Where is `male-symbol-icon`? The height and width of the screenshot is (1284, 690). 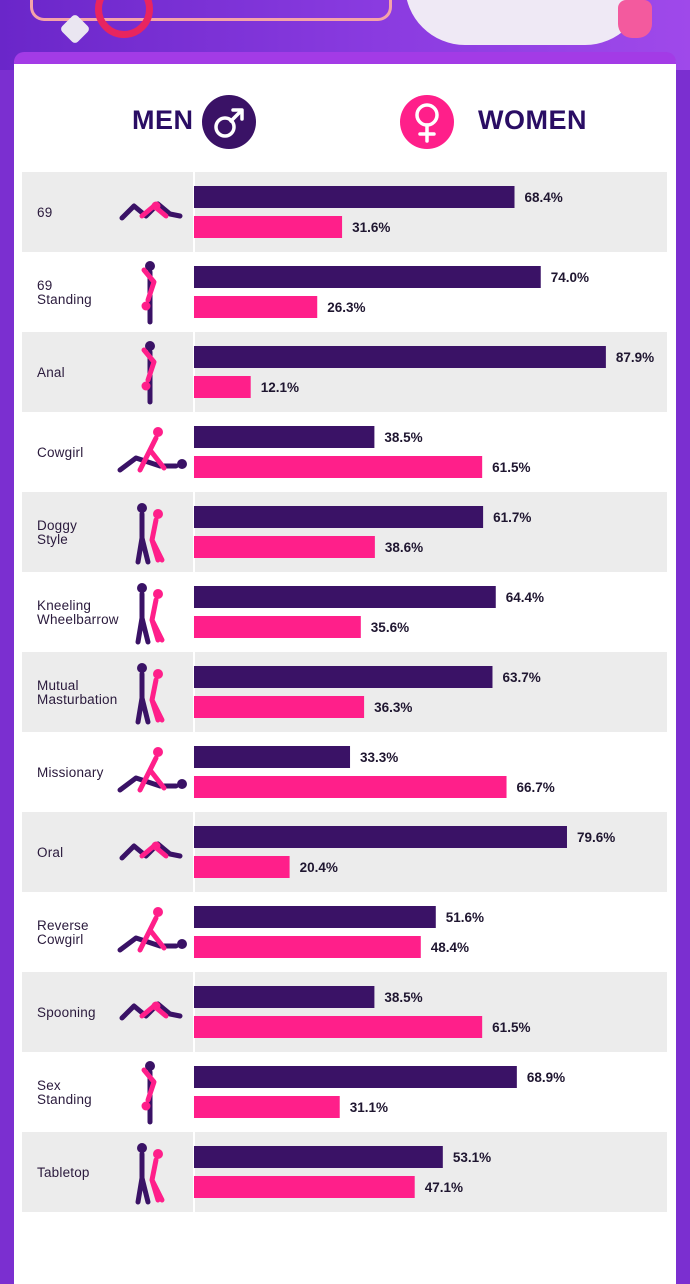
male-symbol-icon is located at coordinates (229, 122).